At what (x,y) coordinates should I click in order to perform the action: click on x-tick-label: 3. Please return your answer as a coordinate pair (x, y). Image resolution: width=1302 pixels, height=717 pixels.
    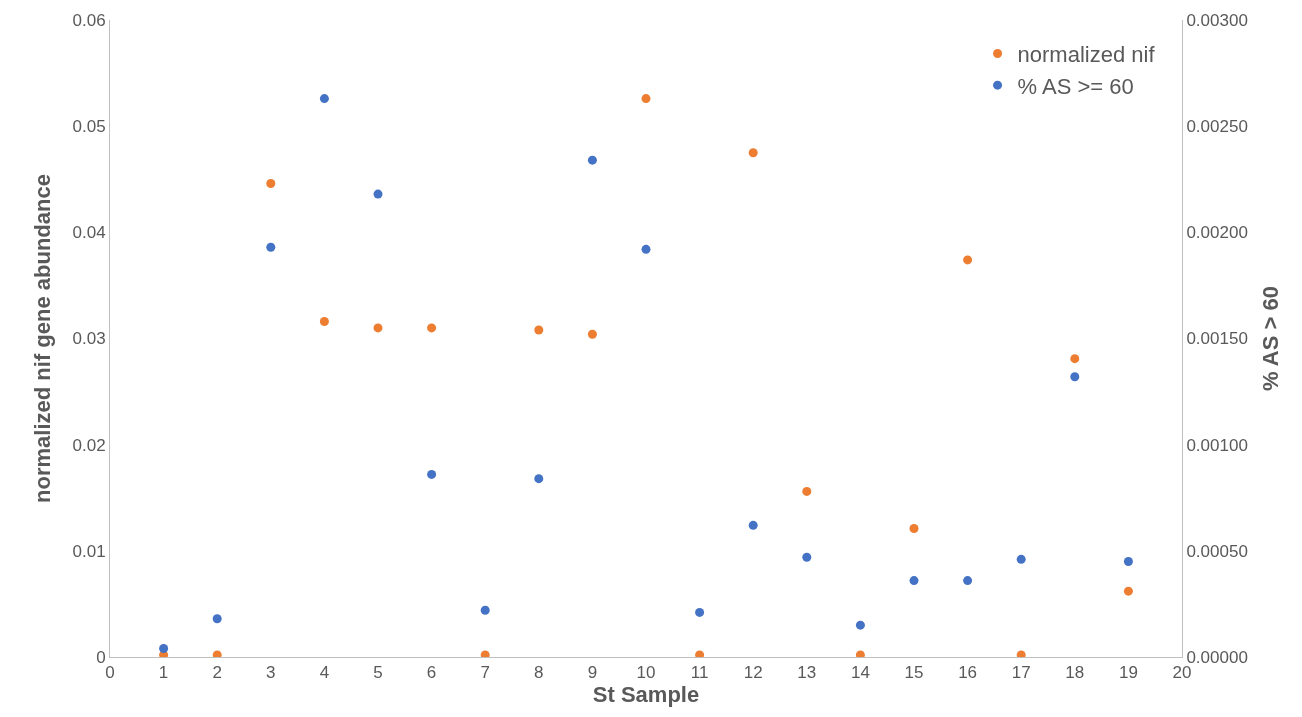
    Looking at the image, I should click on (271, 673).